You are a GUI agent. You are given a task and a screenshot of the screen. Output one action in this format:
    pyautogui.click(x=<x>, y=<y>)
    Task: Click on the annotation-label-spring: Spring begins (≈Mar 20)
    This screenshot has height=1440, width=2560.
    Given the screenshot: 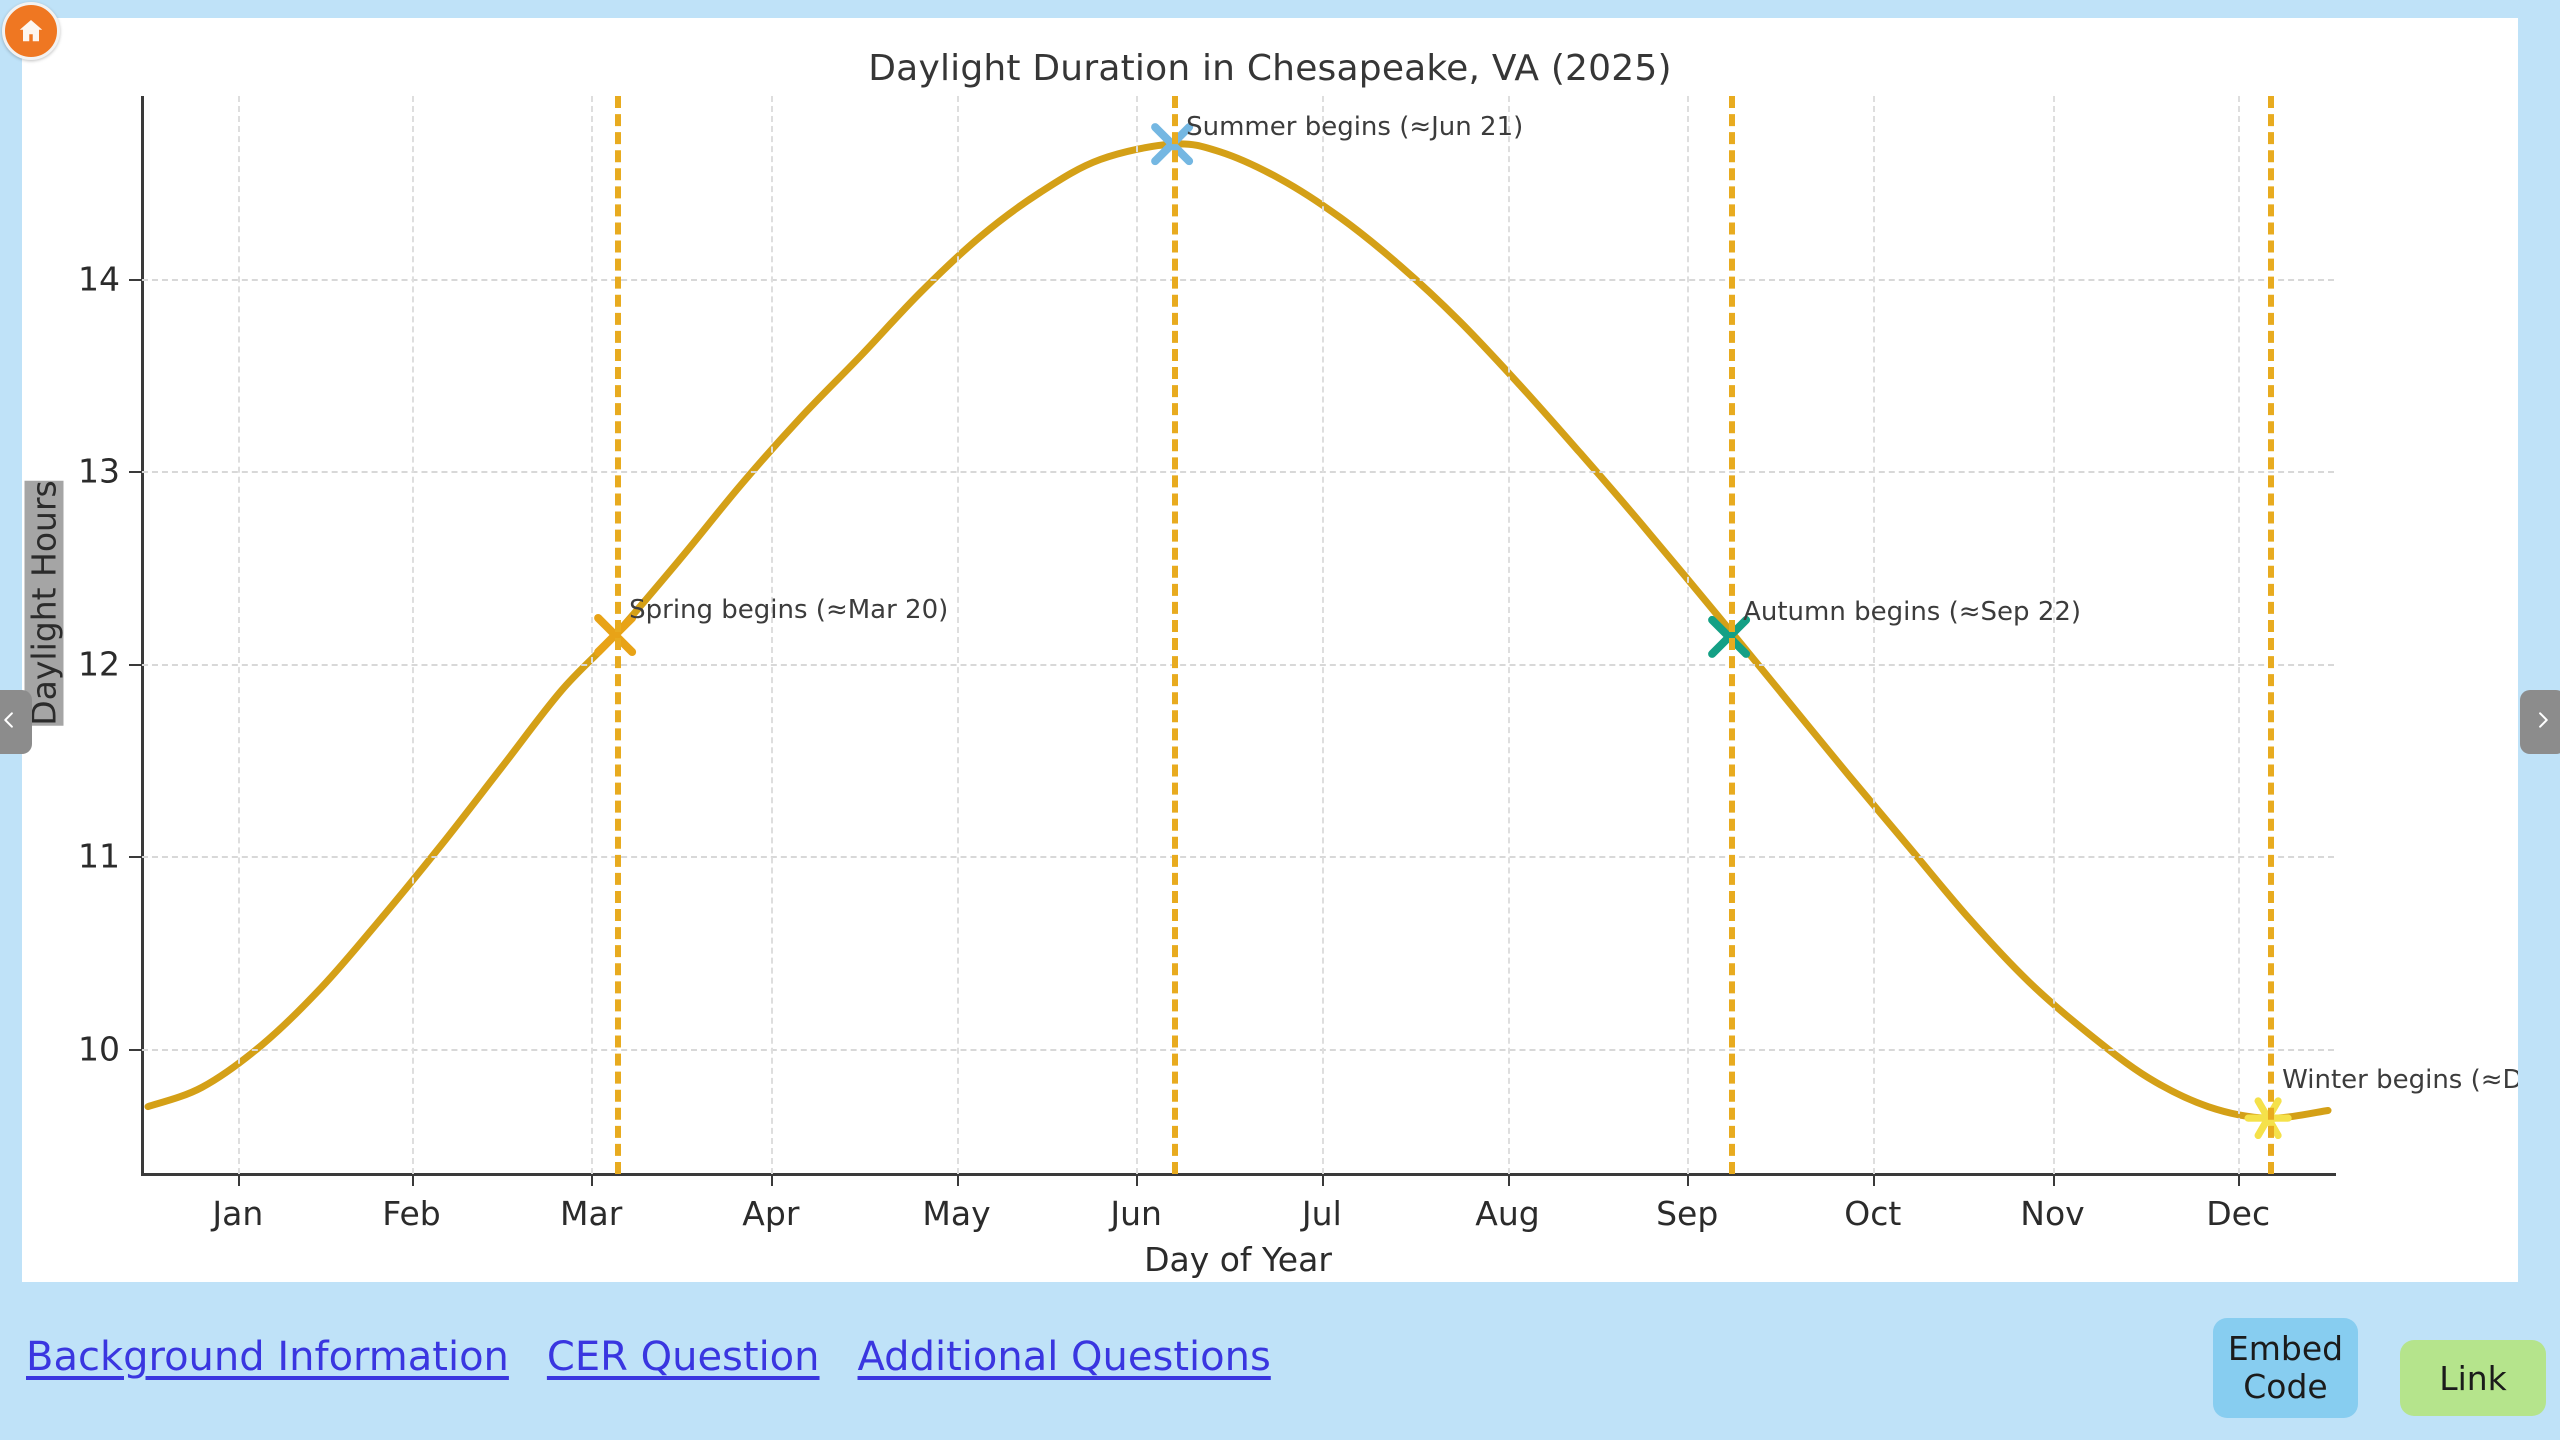 What is the action you would take?
    pyautogui.click(x=789, y=609)
    